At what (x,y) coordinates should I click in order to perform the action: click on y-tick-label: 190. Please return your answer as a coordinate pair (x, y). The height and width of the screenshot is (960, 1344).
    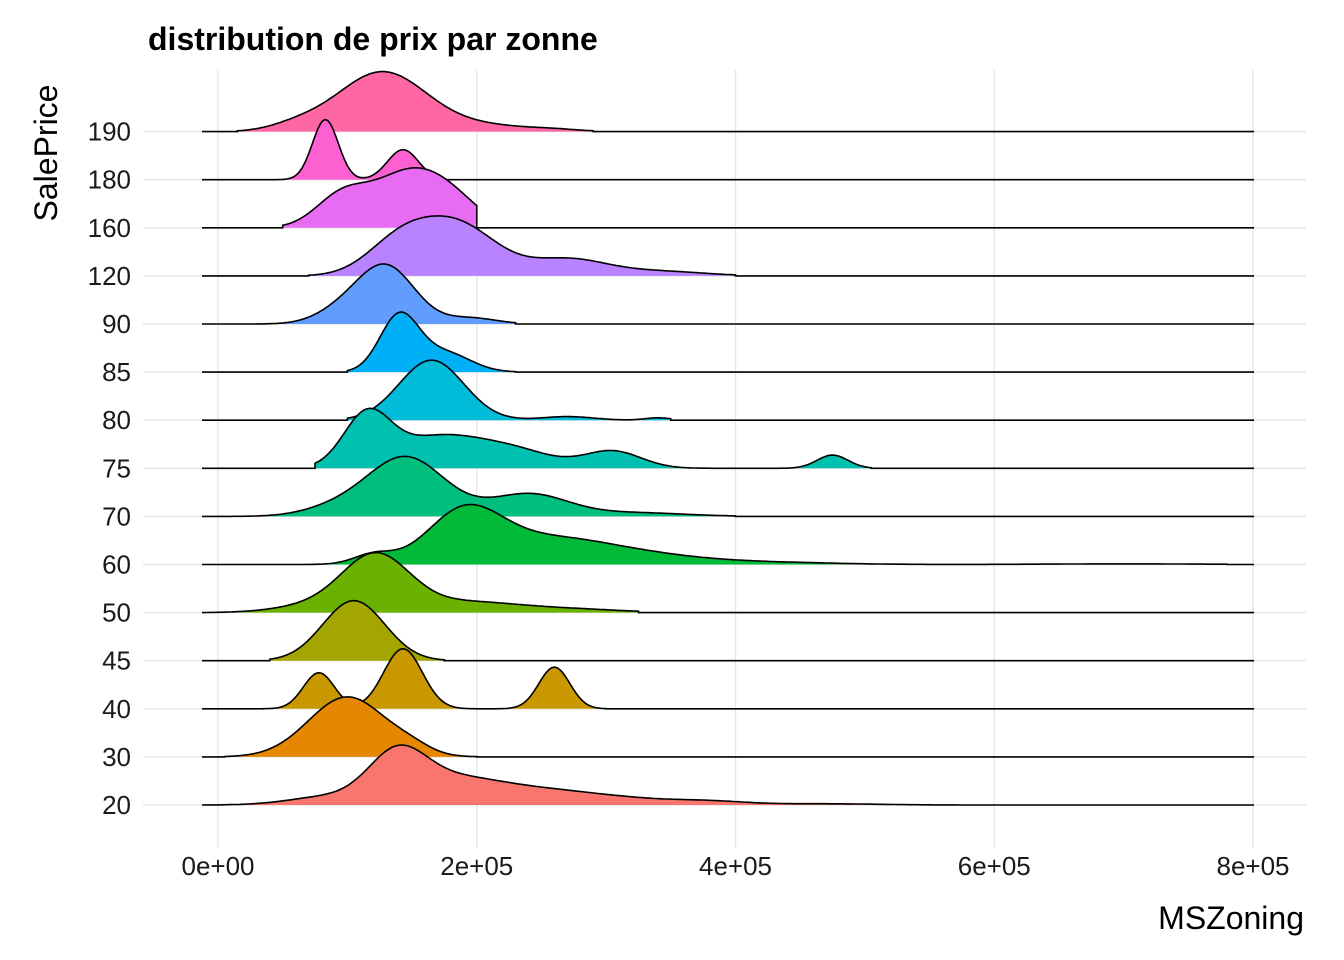
    Looking at the image, I should click on (109, 132).